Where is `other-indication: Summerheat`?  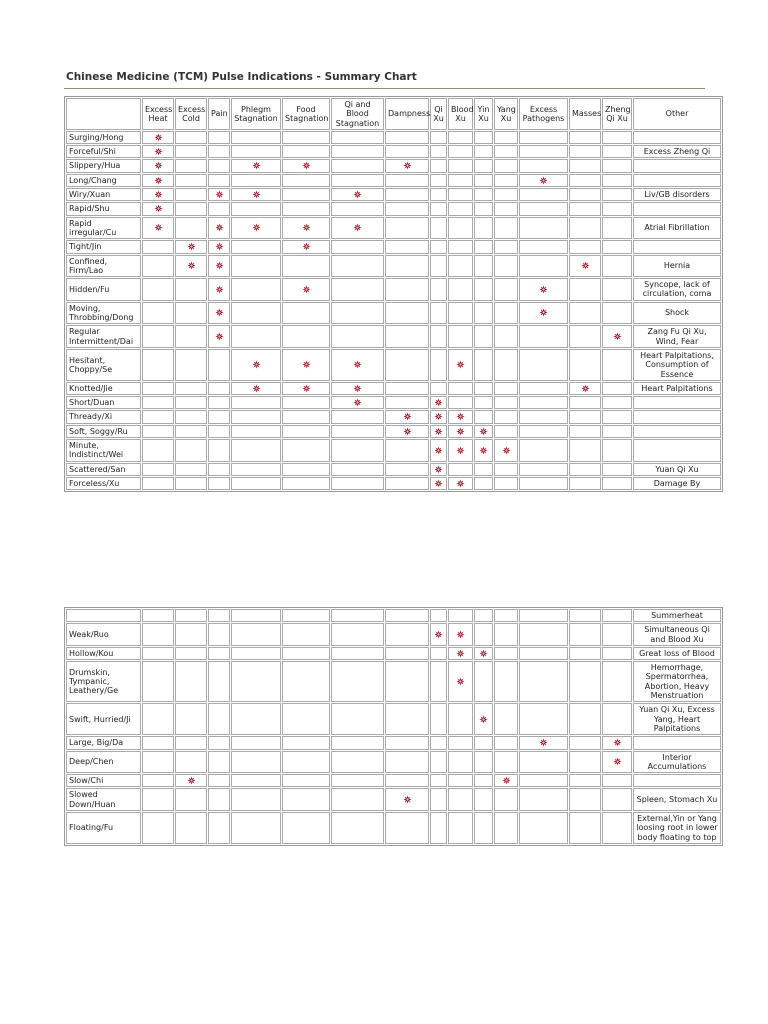 other-indication: Summerheat is located at coordinates (677, 616).